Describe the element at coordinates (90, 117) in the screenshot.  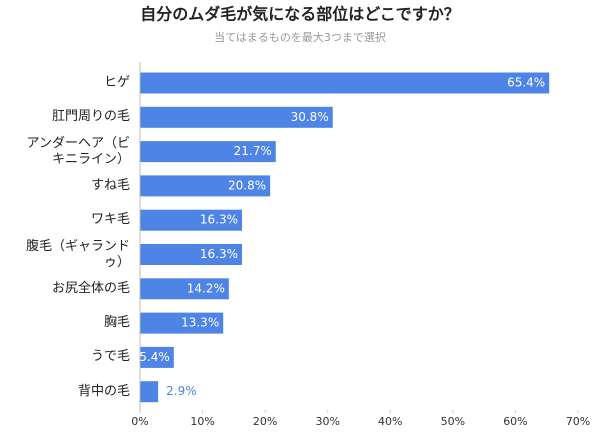
I see `category-label: 肛門周りの毛` at that location.